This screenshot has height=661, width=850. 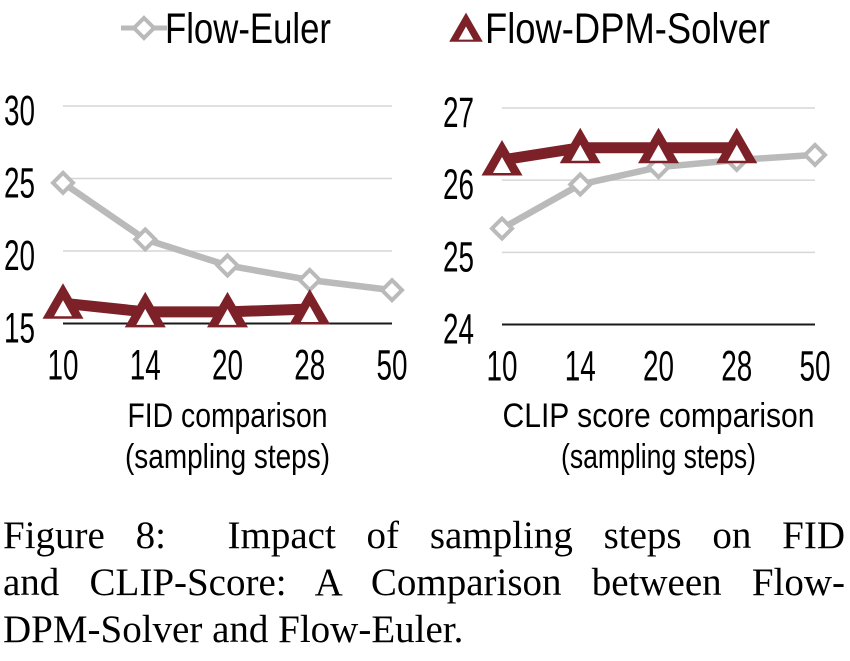 I want to click on y-tick-label: 20, so click(x=19, y=256).